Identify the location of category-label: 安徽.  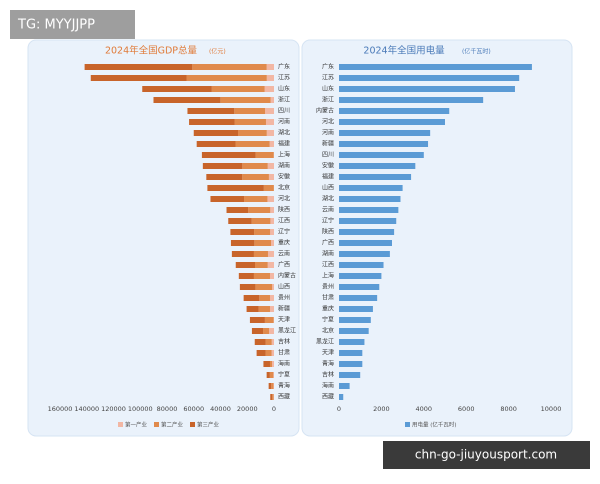
(284, 177).